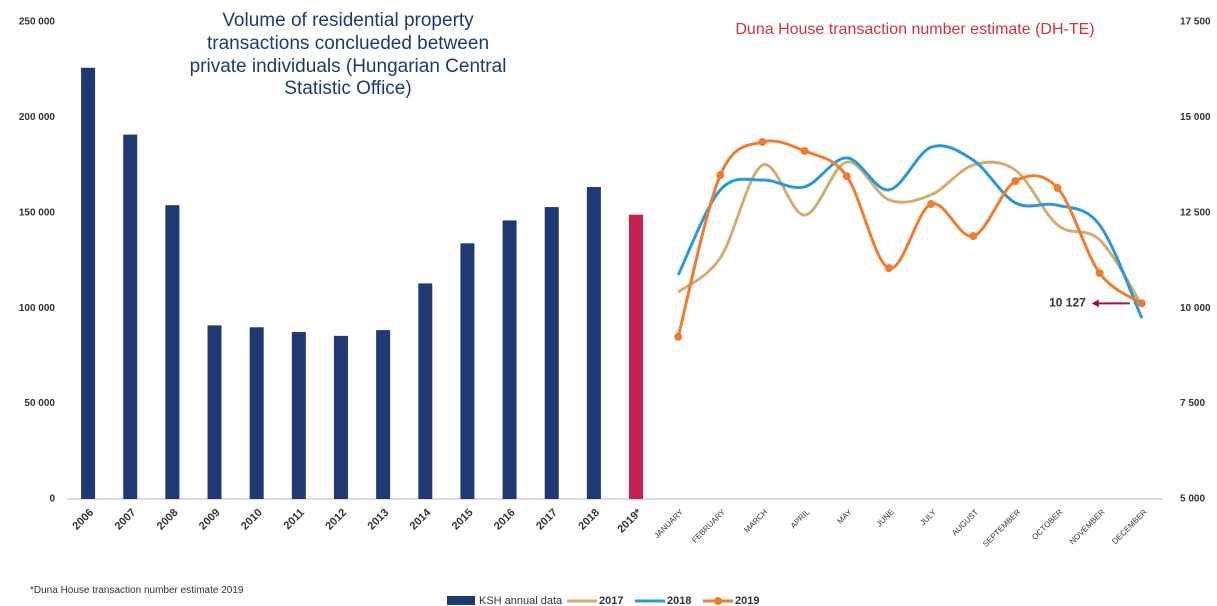 Image resolution: width=1217 pixels, height=606 pixels. Describe the element at coordinates (718, 601) in the screenshot. I see `legend-marker` at that location.